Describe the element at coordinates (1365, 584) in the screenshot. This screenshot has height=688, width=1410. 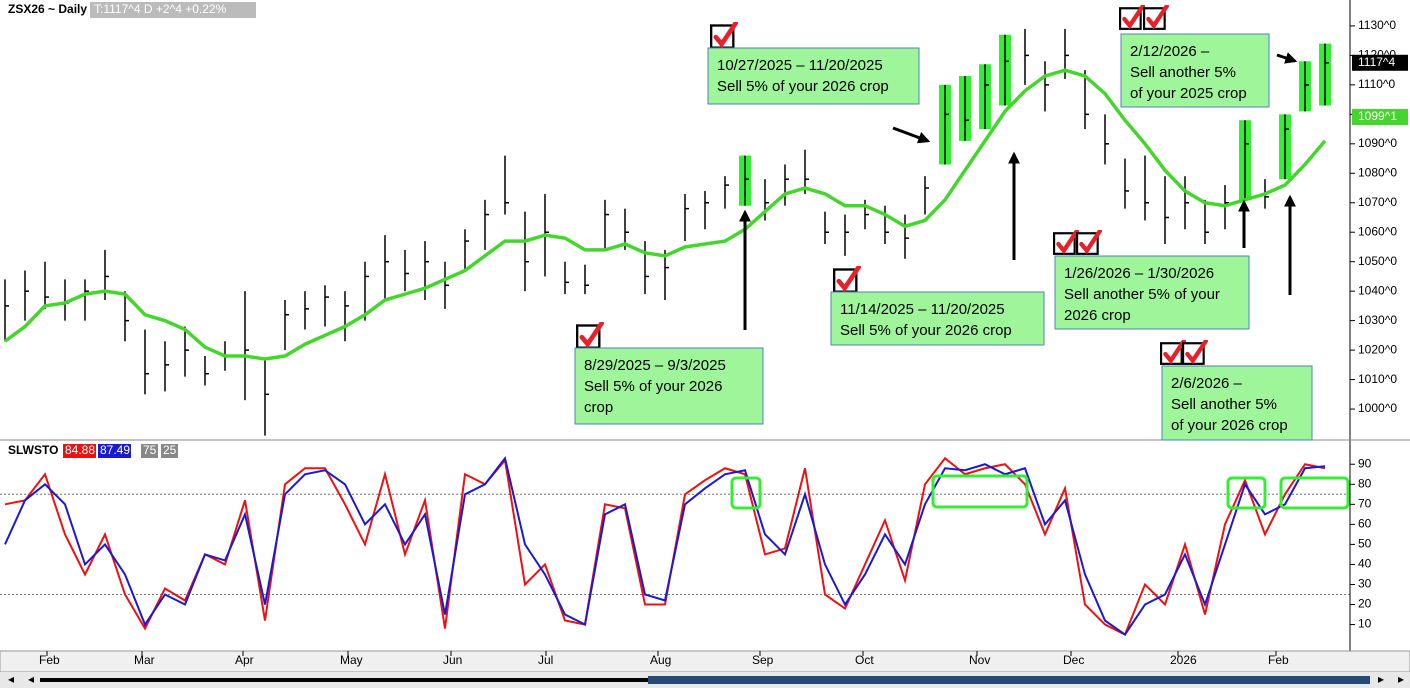
I see `y-tick-label: 30` at that location.